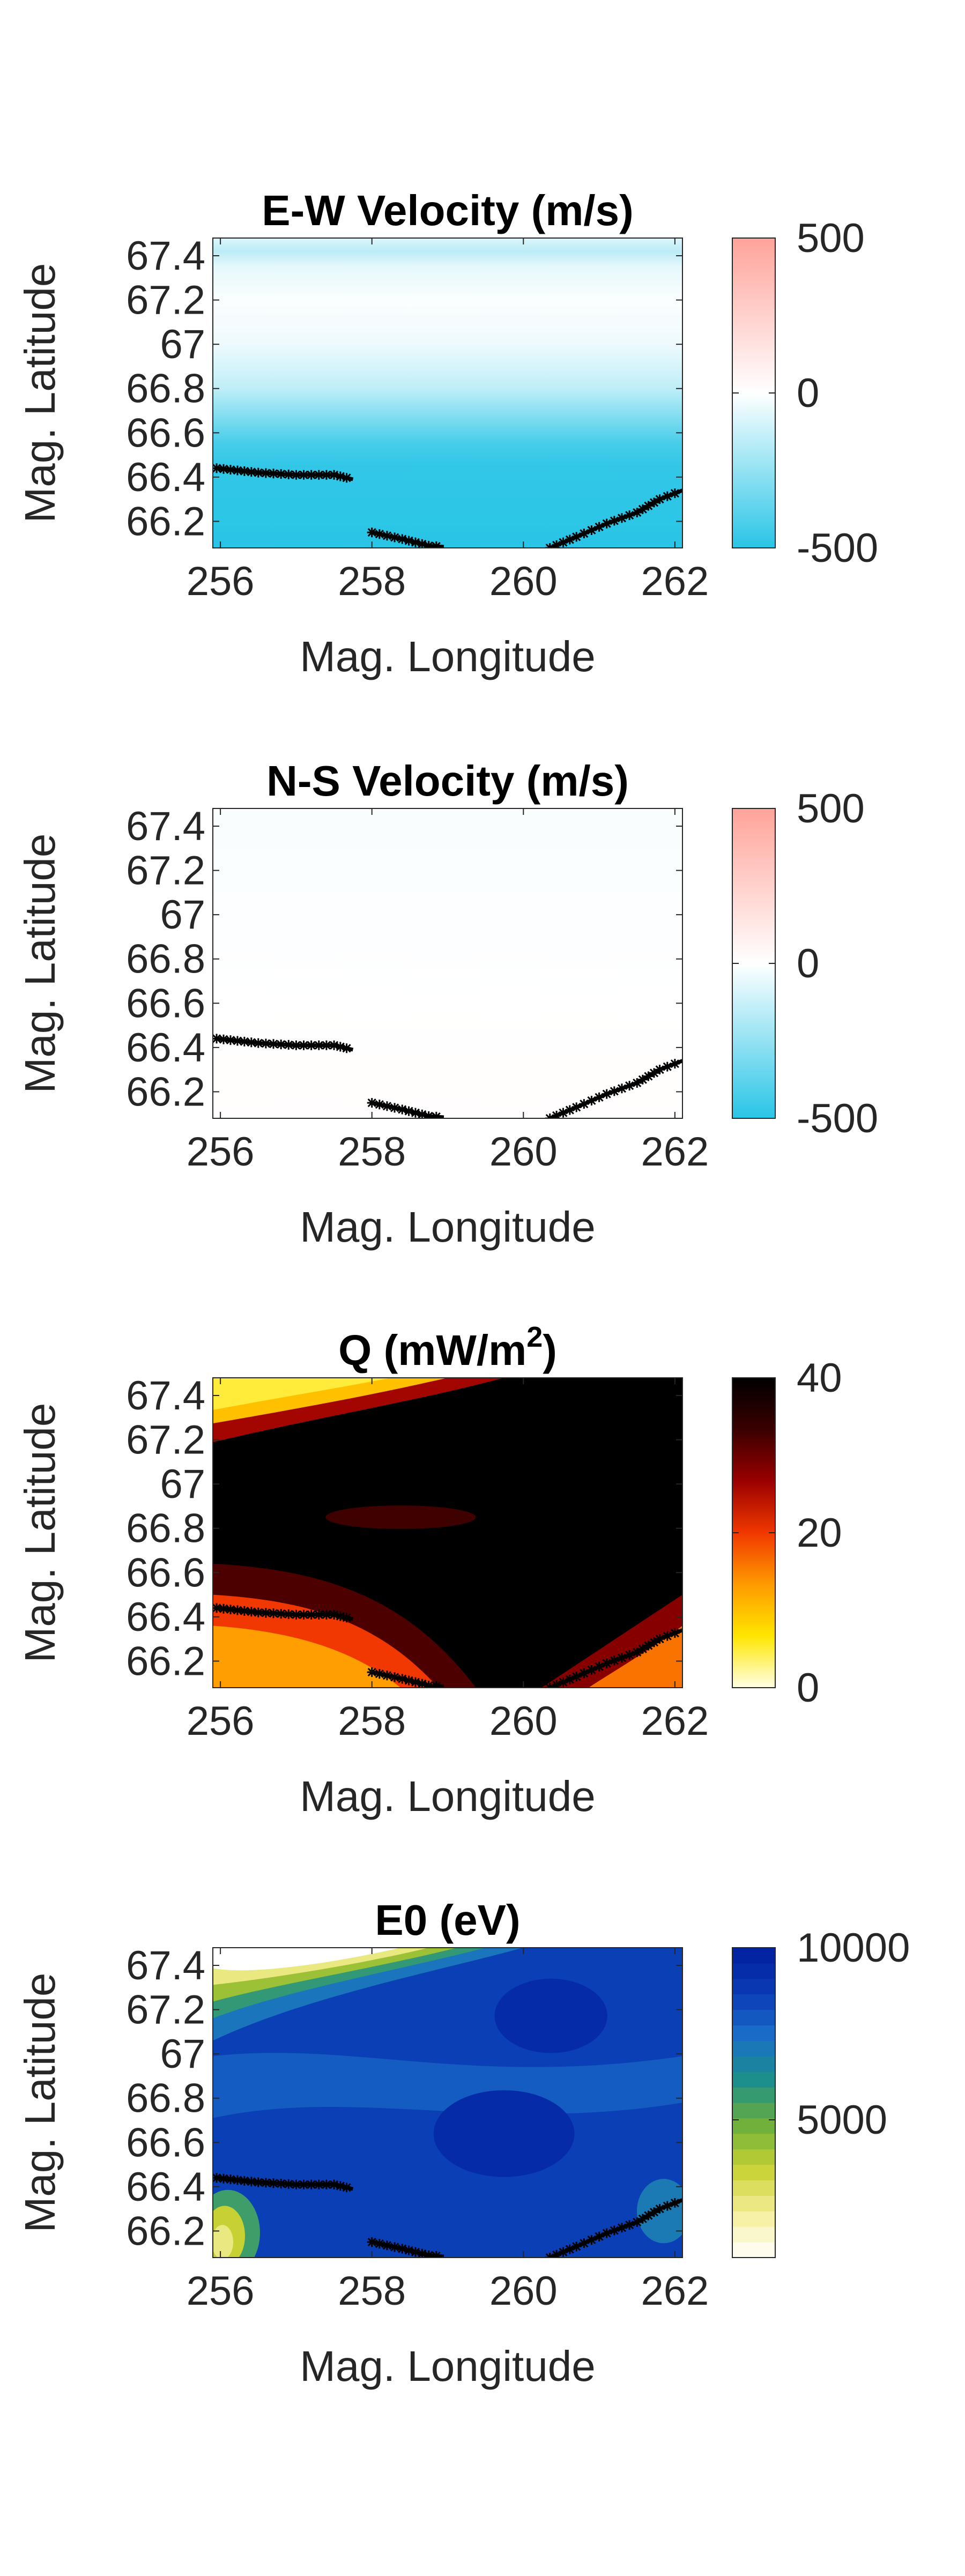 This screenshot has height=2576, width=965. What do you see at coordinates (165, 433) in the screenshot?
I see `y-tick-label: 66.6` at bounding box center [165, 433].